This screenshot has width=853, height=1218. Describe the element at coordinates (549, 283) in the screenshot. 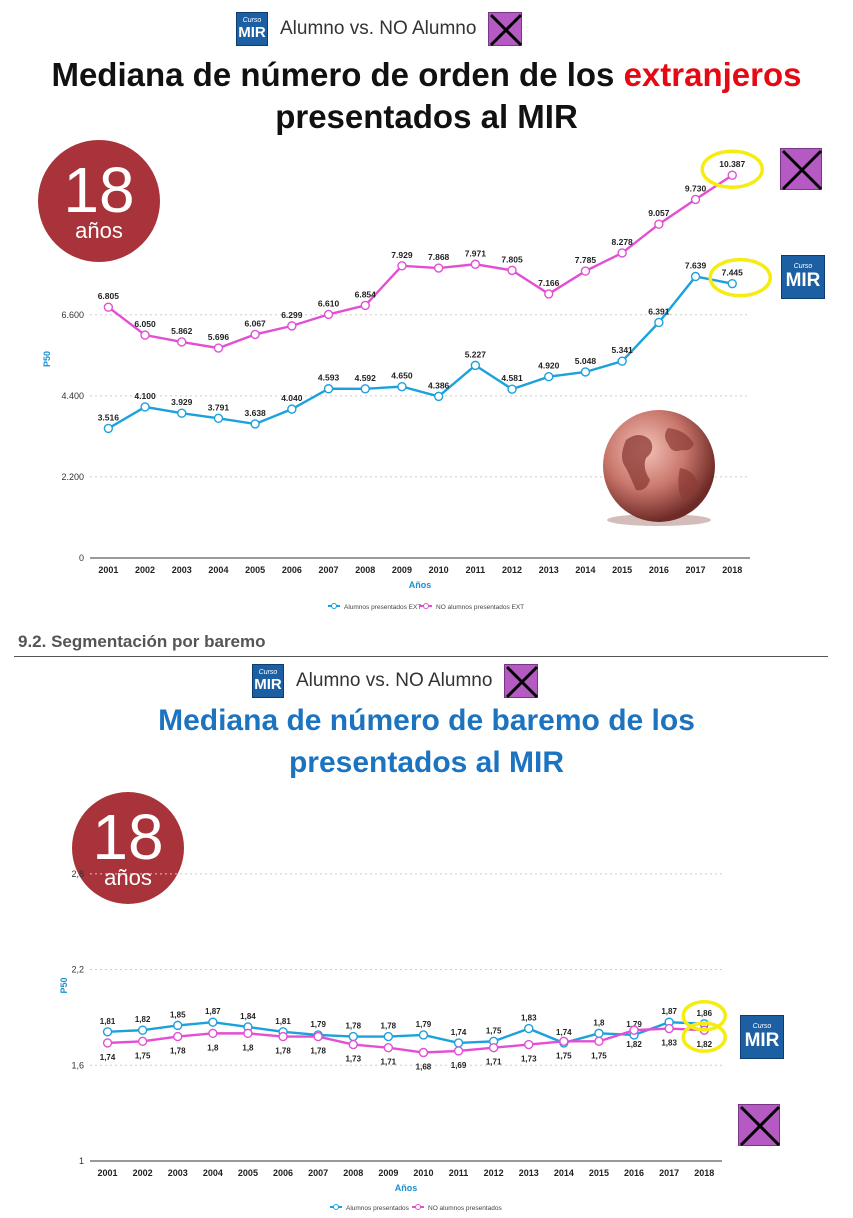

I see `data-label: 7.166` at that location.